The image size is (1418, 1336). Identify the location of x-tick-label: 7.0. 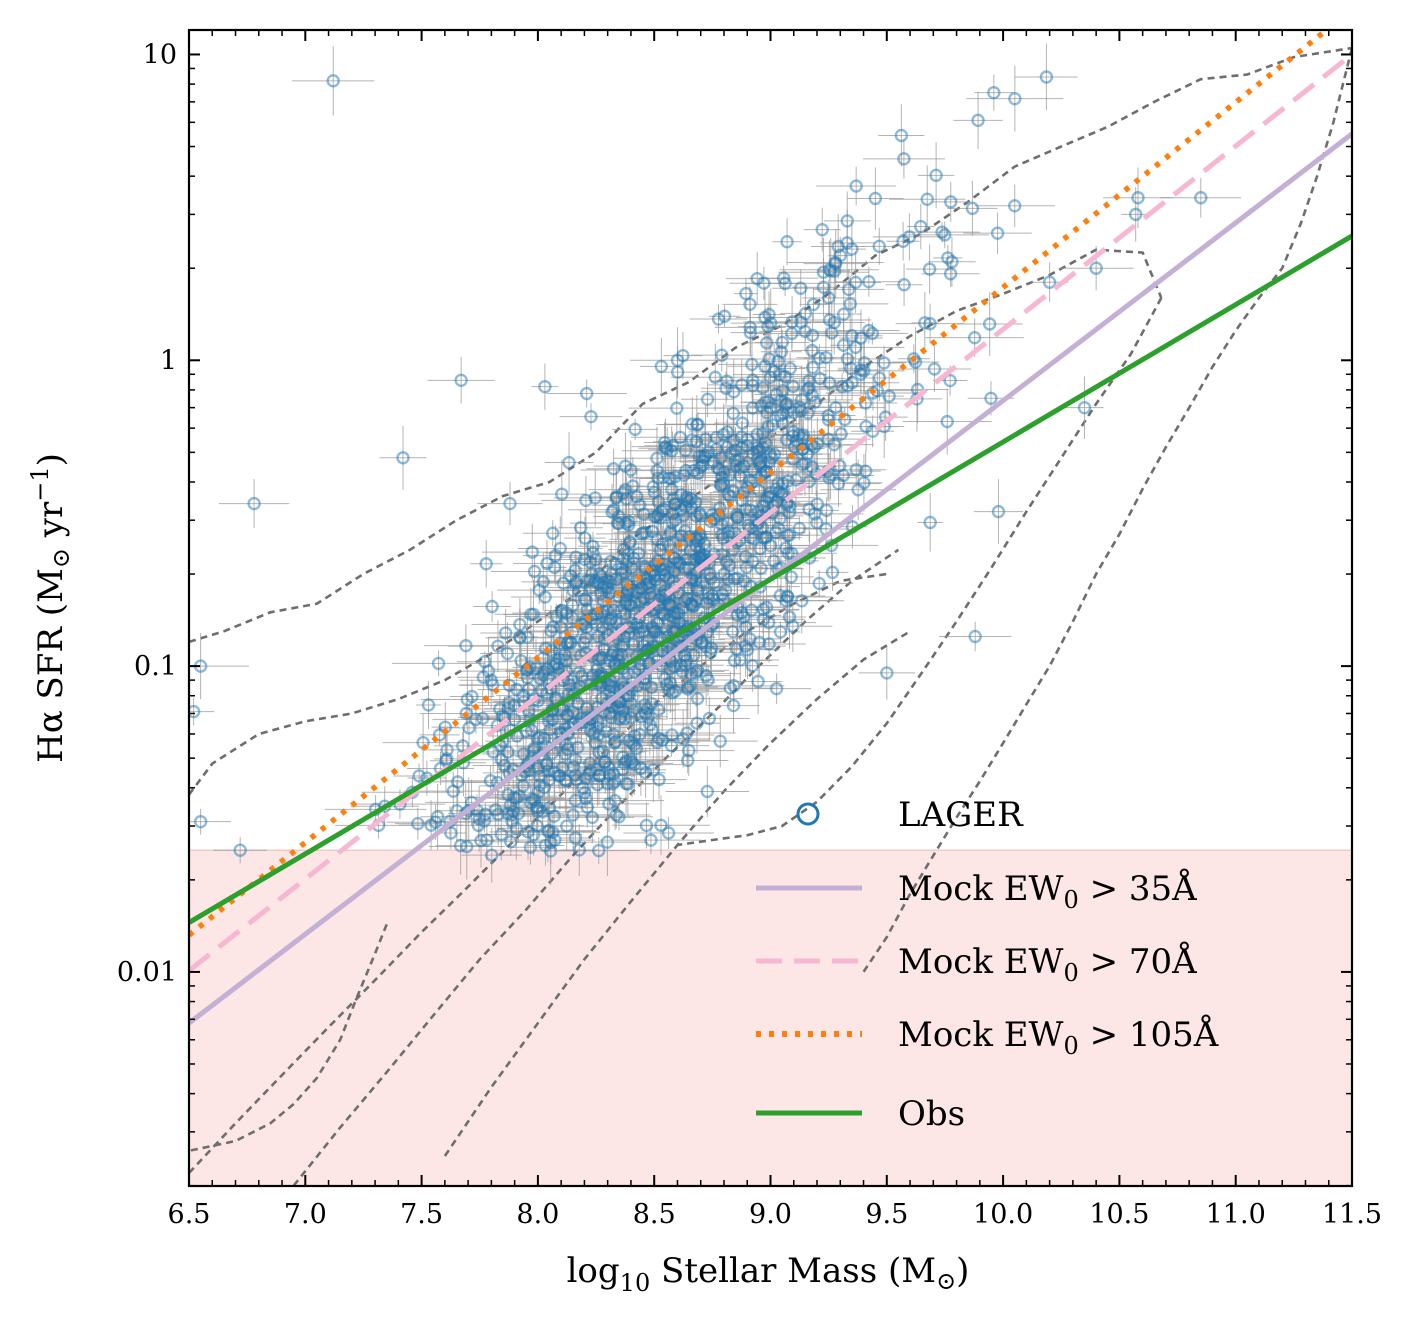
(305, 1214).